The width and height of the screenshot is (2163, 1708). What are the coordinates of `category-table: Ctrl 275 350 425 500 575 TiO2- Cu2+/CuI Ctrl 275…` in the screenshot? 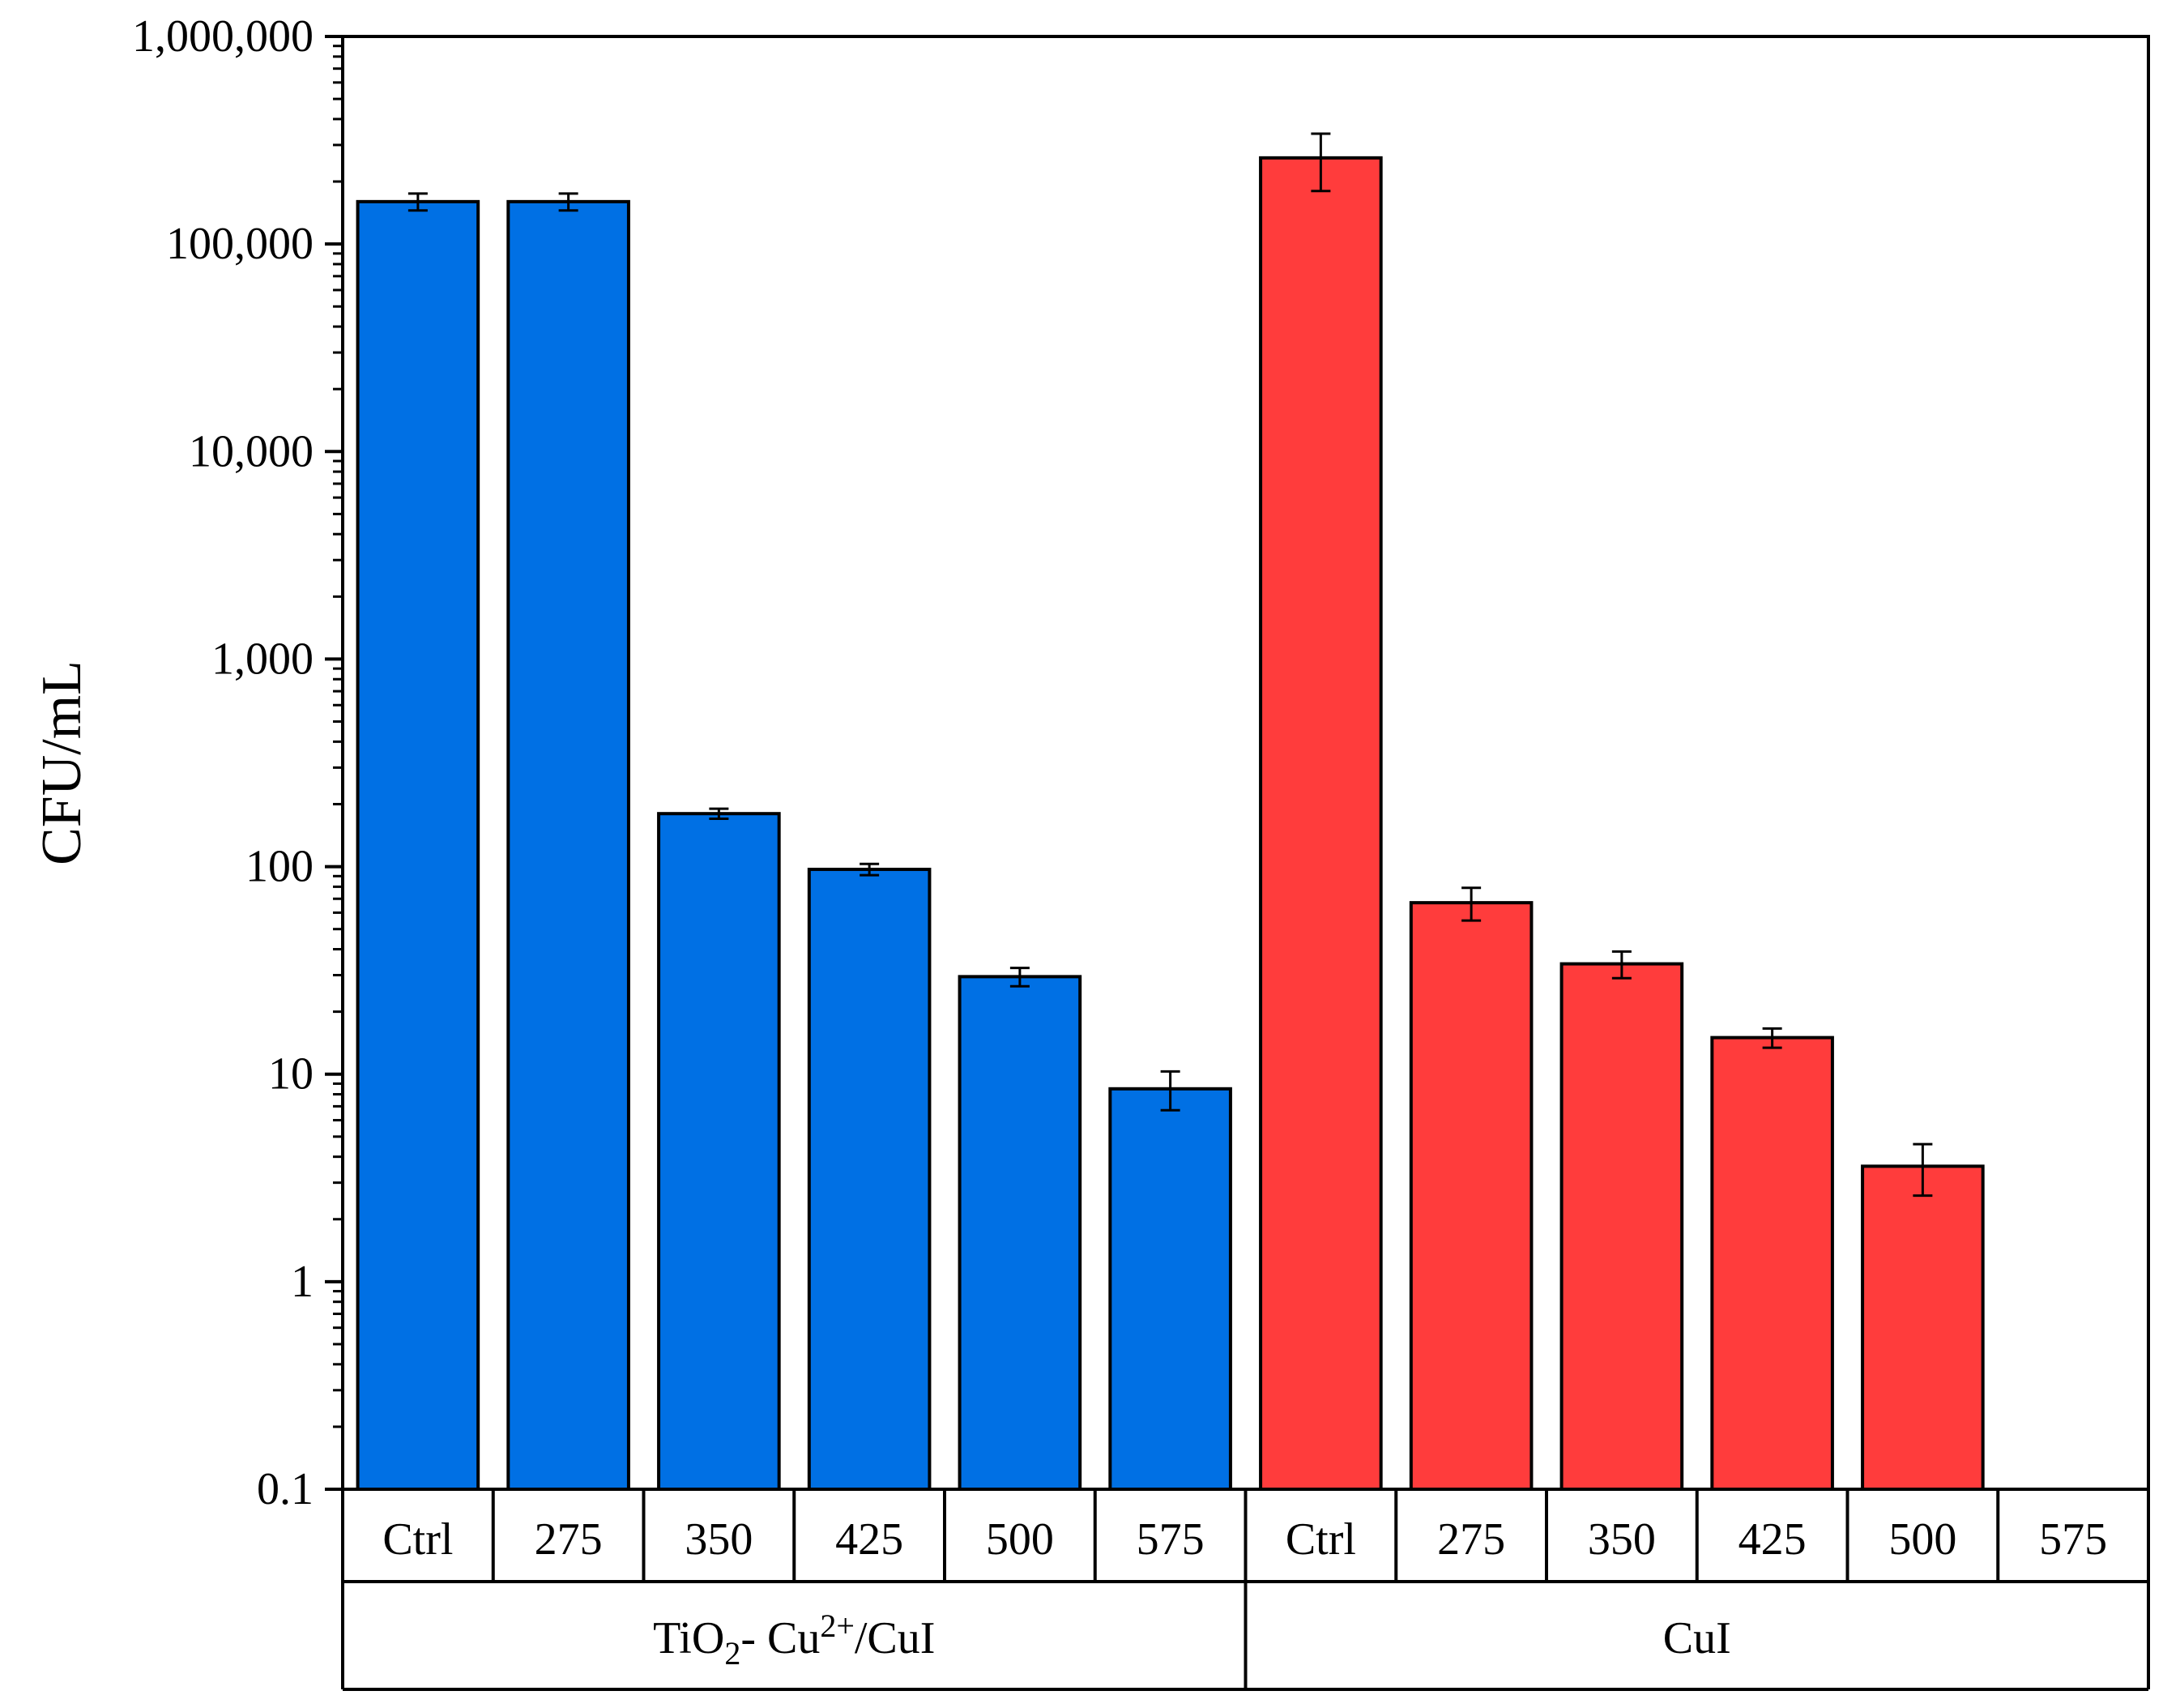 It's located at (1245, 1590).